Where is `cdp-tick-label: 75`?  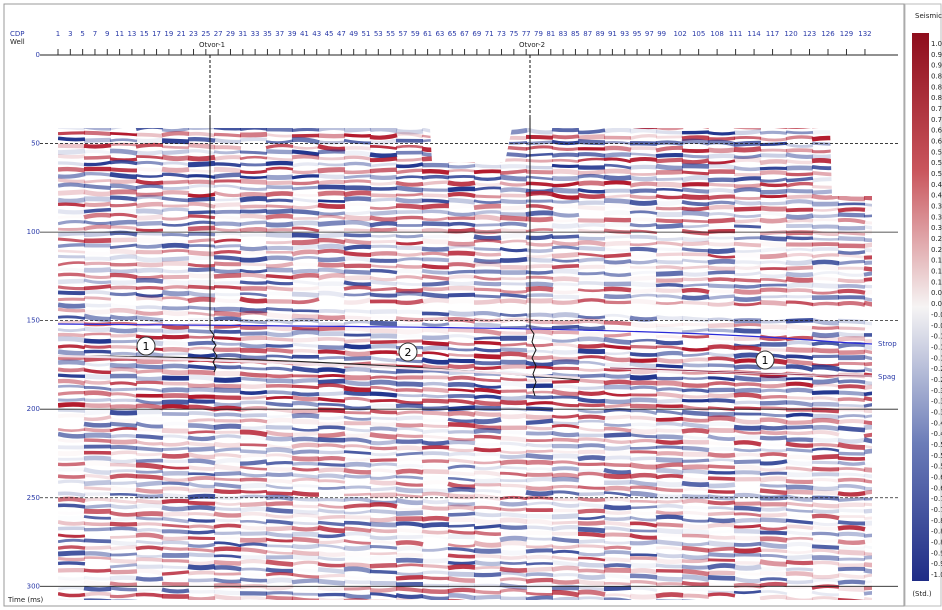
cdp-tick-label: 75 is located at coordinates (513, 34).